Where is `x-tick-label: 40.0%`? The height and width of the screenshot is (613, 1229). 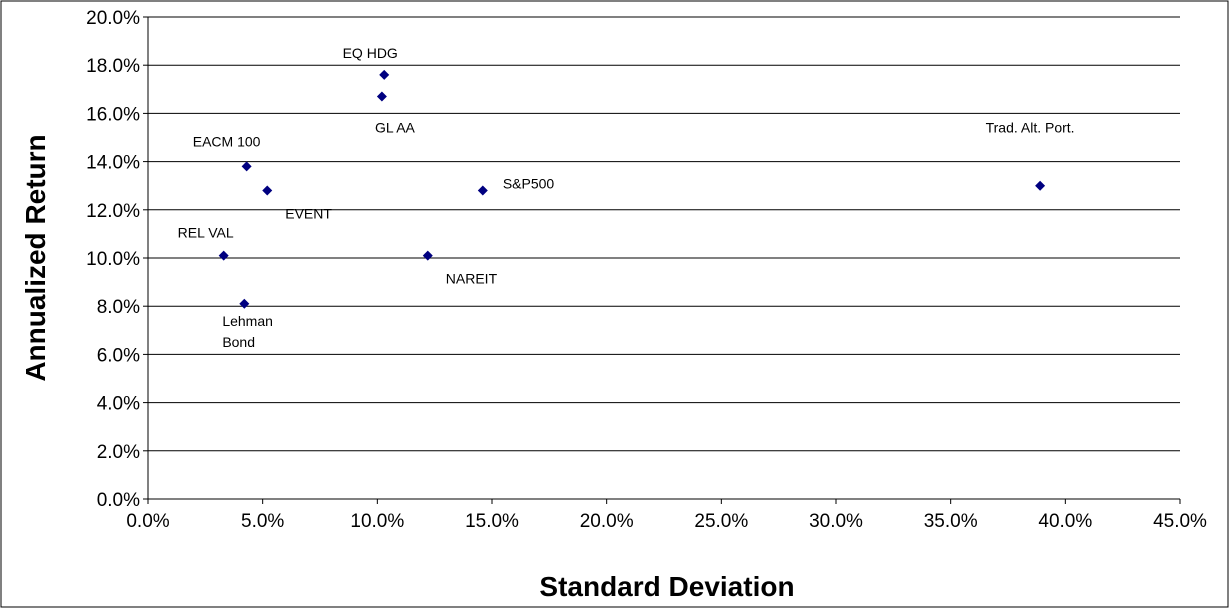 x-tick-label: 40.0% is located at coordinates (1065, 521).